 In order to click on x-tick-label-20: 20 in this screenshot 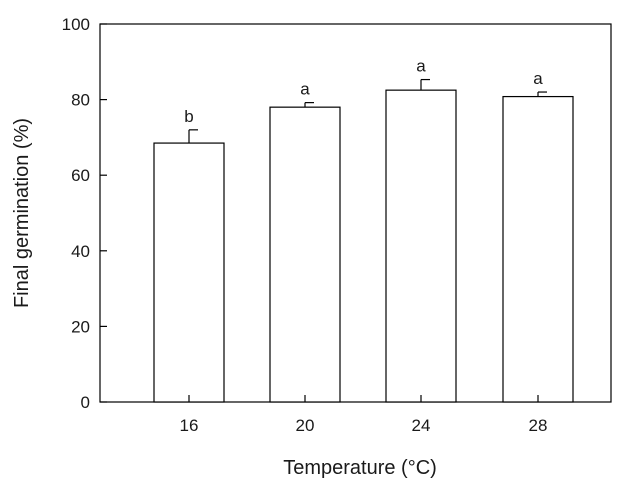, I will do `click(305, 425)`.